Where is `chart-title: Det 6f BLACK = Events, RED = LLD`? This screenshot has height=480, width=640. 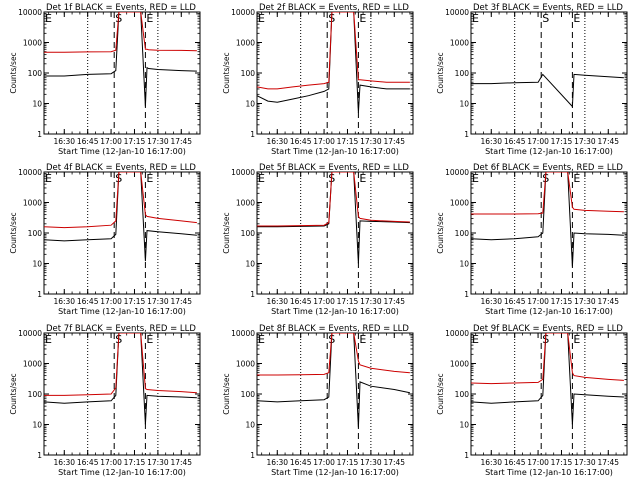 chart-title: Det 6f BLACK = Events, RED = LLD is located at coordinates (548, 168).